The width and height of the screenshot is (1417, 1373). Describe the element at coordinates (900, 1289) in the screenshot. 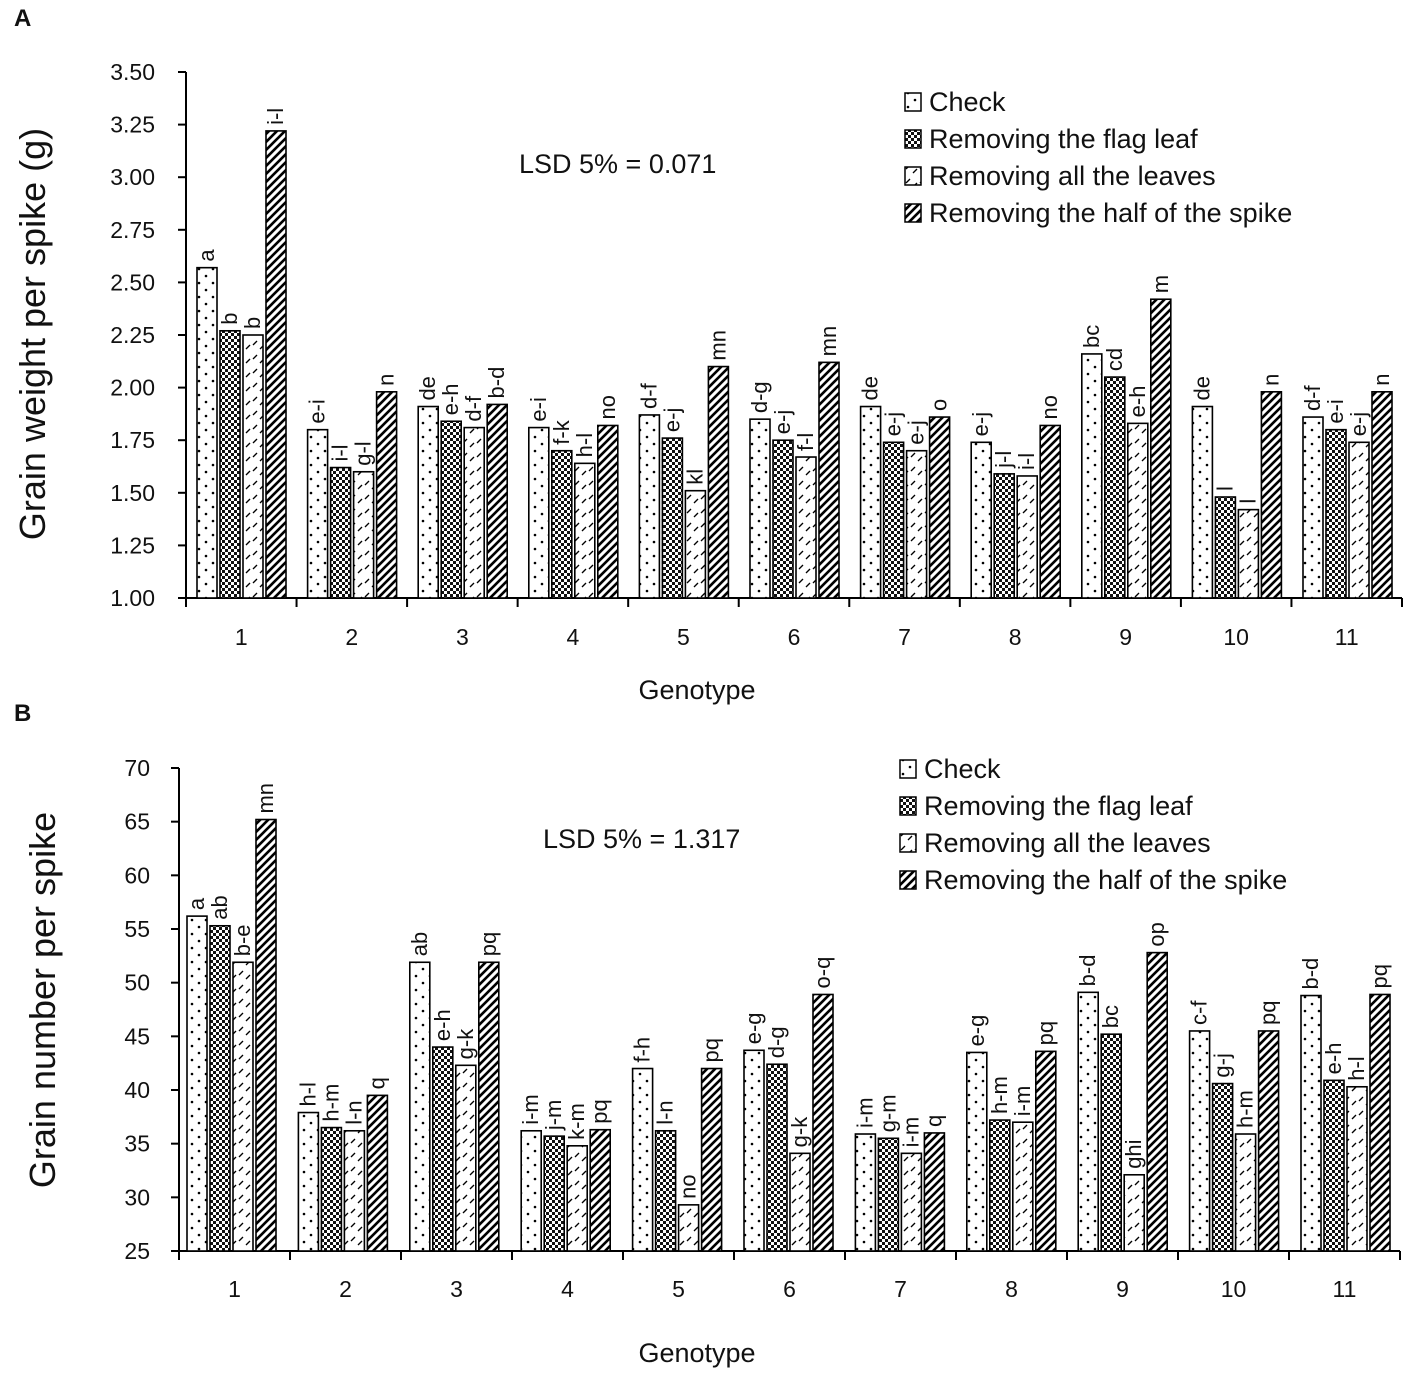

I see `x-tick-label: 7` at that location.